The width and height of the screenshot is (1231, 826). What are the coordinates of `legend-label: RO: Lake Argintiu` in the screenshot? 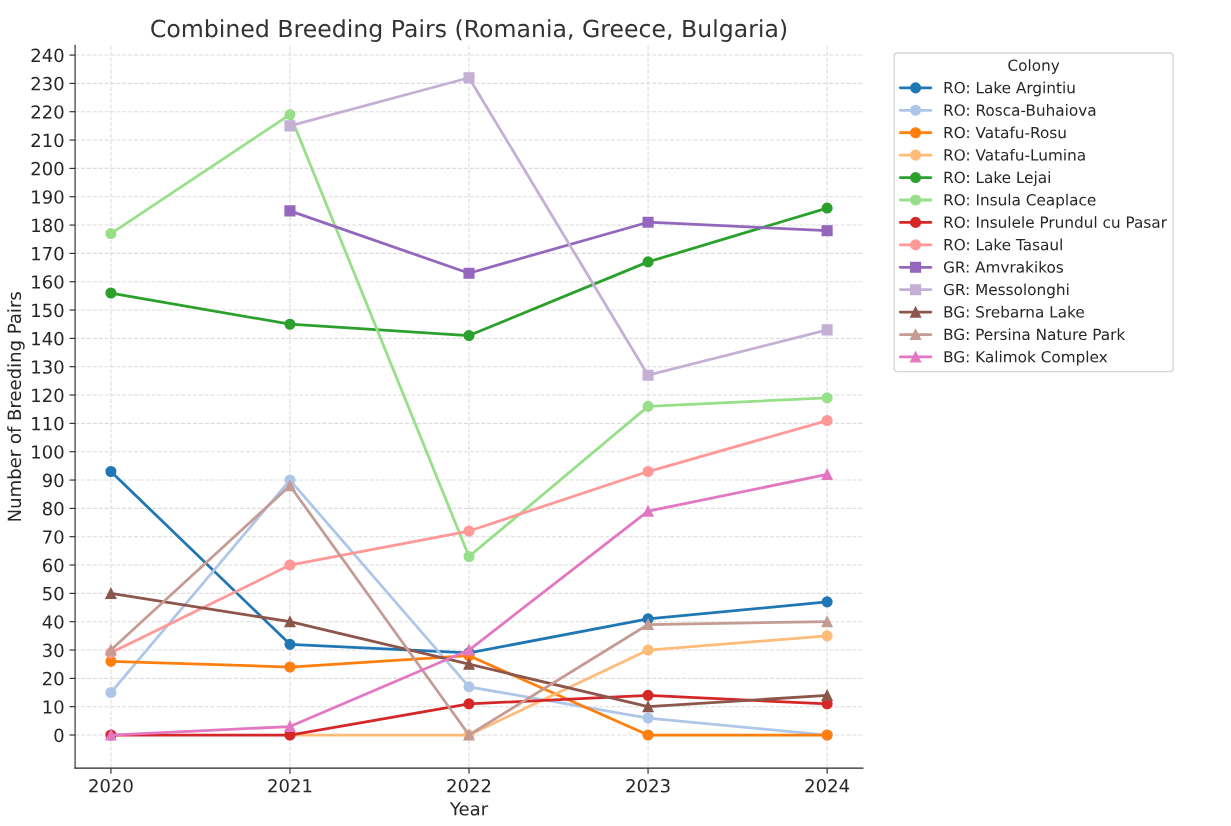 It's located at (1009, 89).